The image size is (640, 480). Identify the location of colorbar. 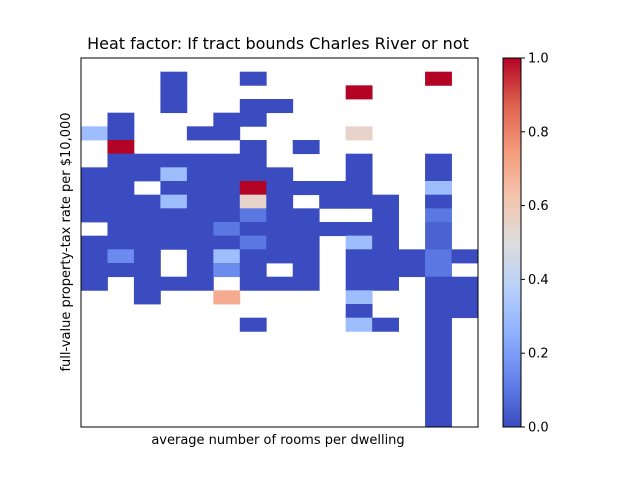
(512, 242).